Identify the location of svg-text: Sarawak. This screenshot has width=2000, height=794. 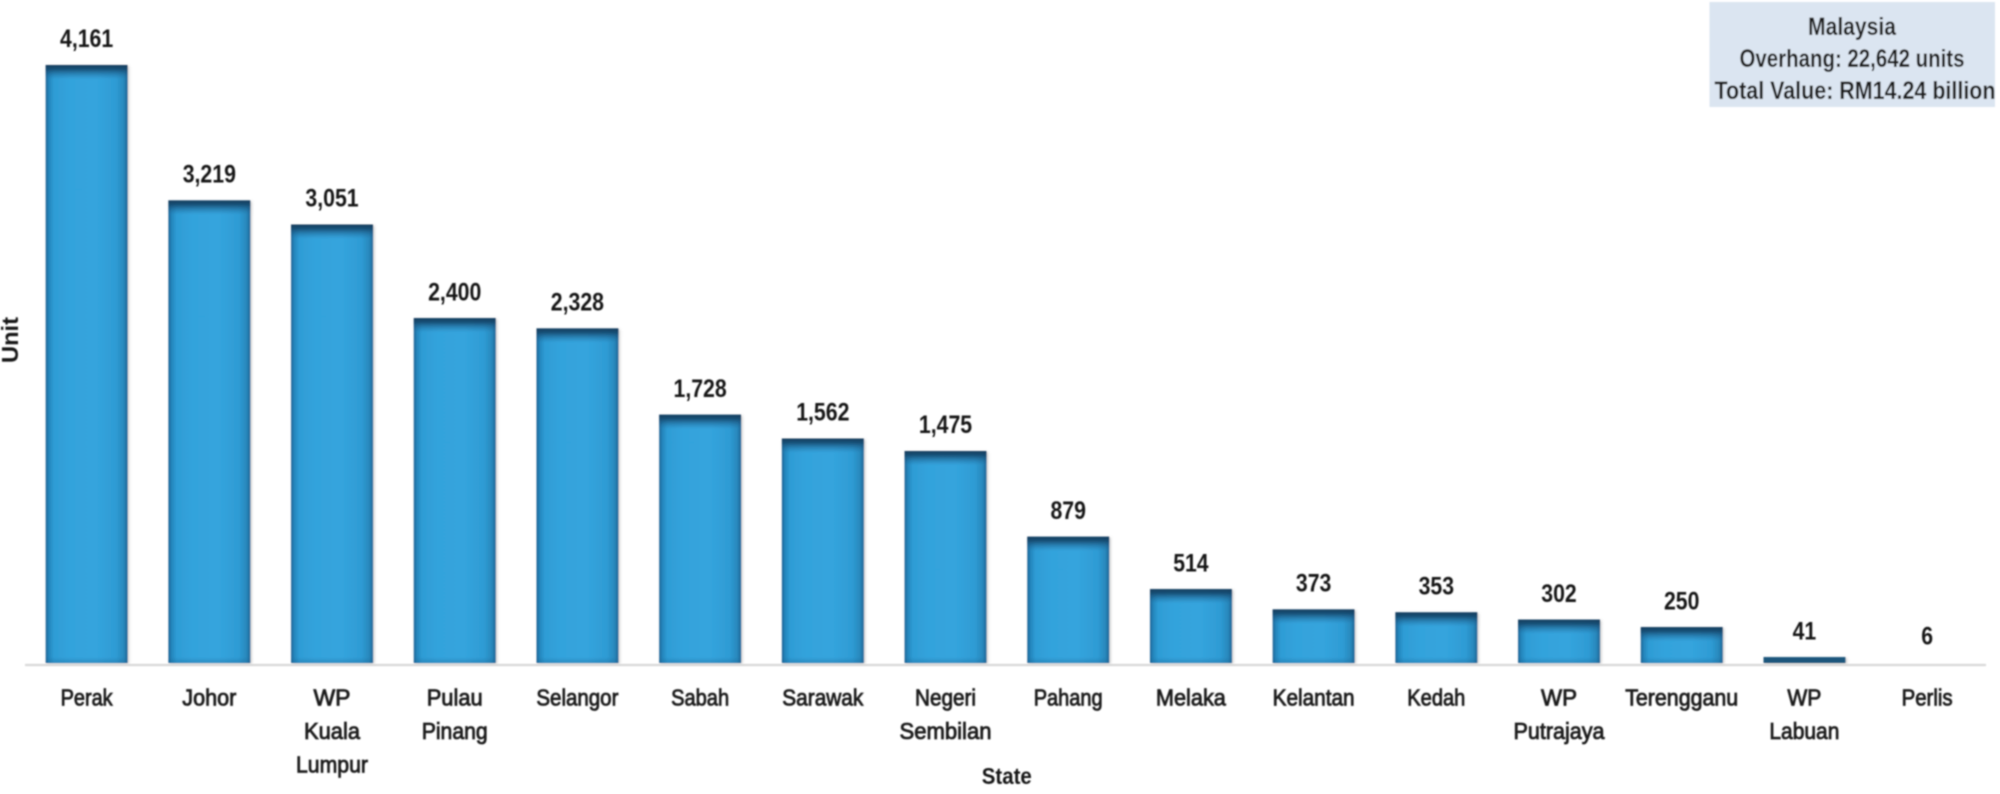
(822, 698).